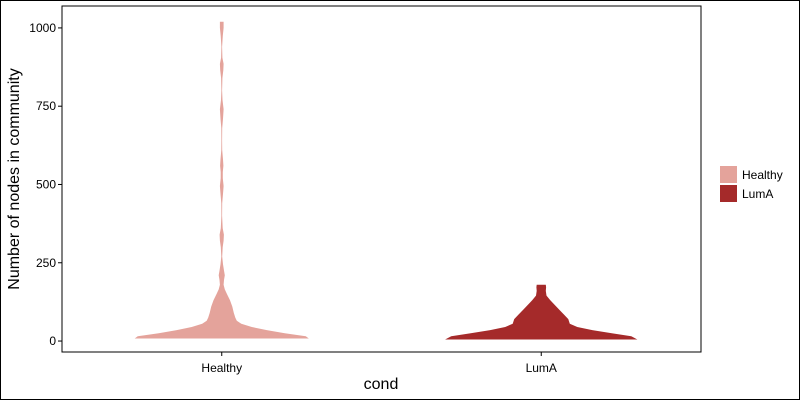 The width and height of the screenshot is (800, 400). What do you see at coordinates (541, 368) in the screenshot?
I see `x-tick-label-luma: LumA` at bounding box center [541, 368].